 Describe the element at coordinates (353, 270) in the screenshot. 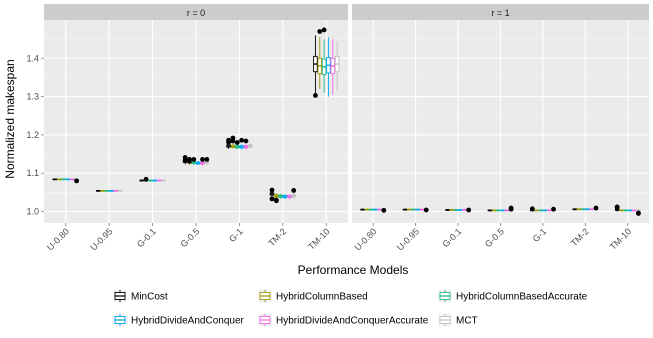

I see `x-axis-title: Performance Models` at that location.